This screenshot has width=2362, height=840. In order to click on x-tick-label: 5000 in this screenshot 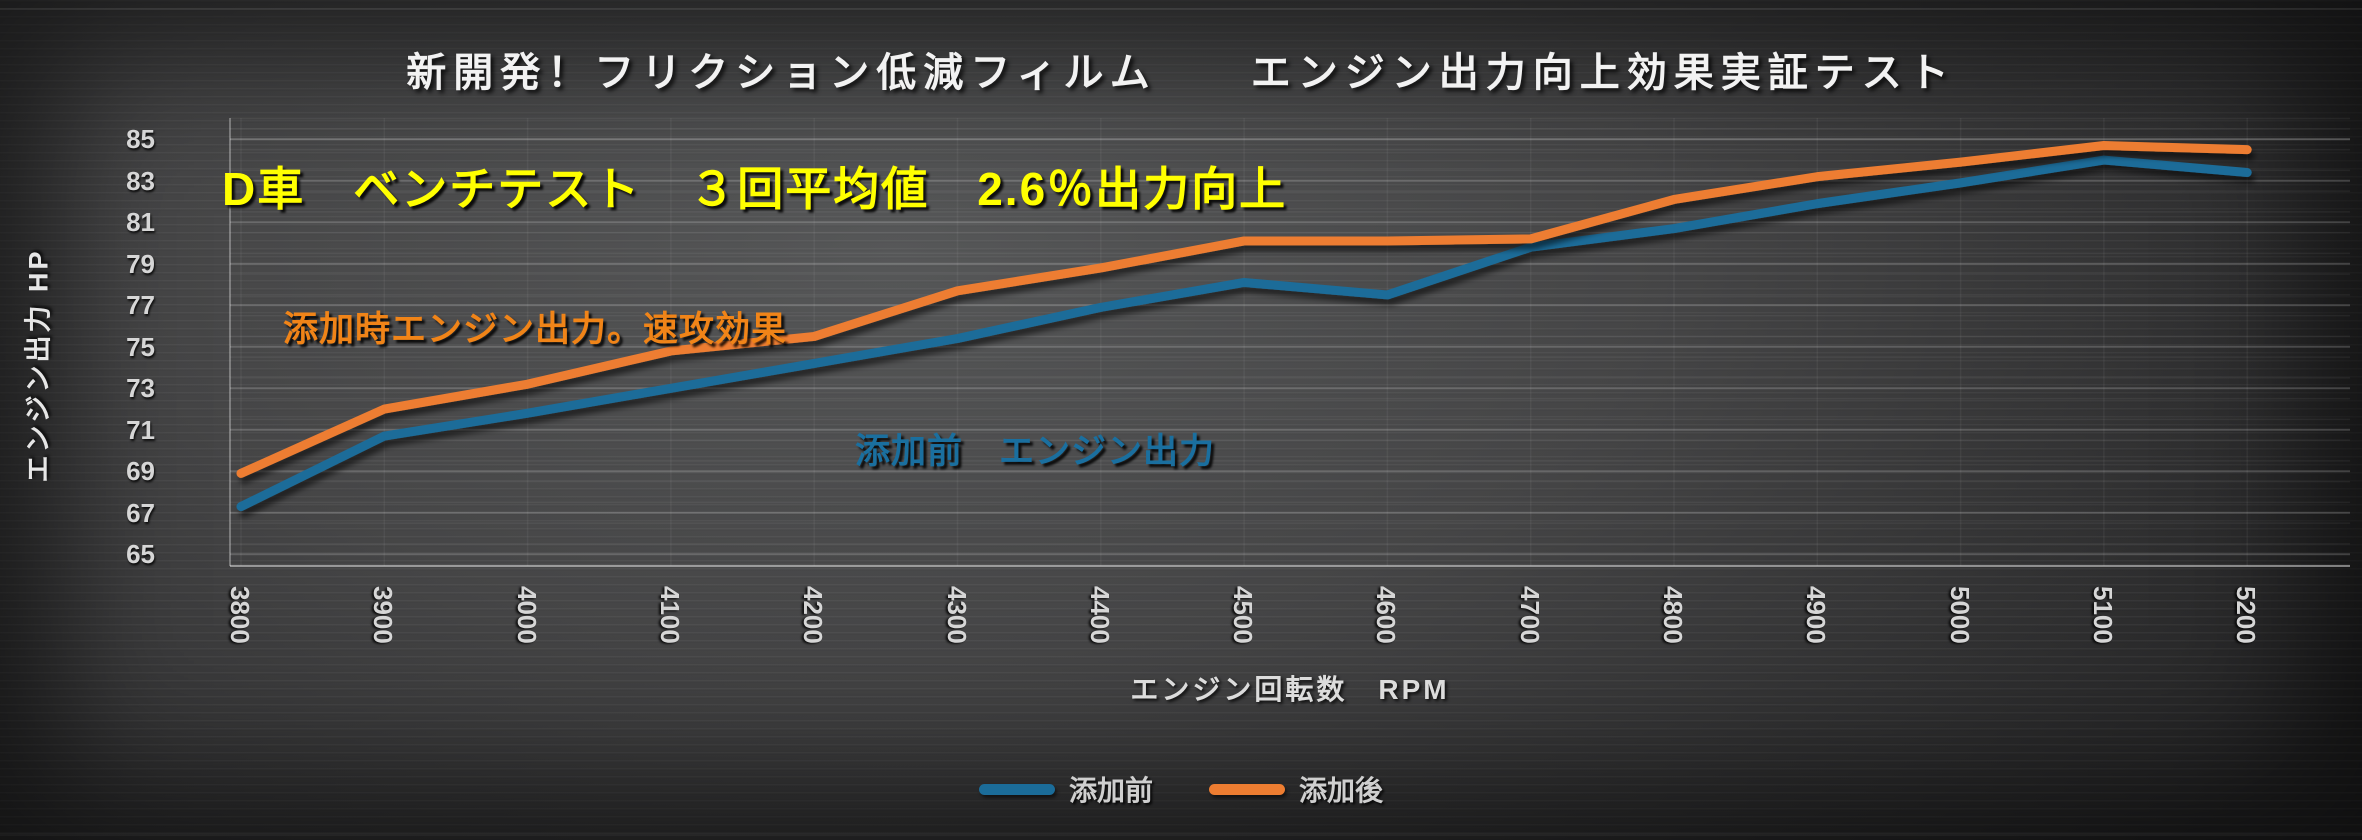, I will do `click(1959, 615)`.